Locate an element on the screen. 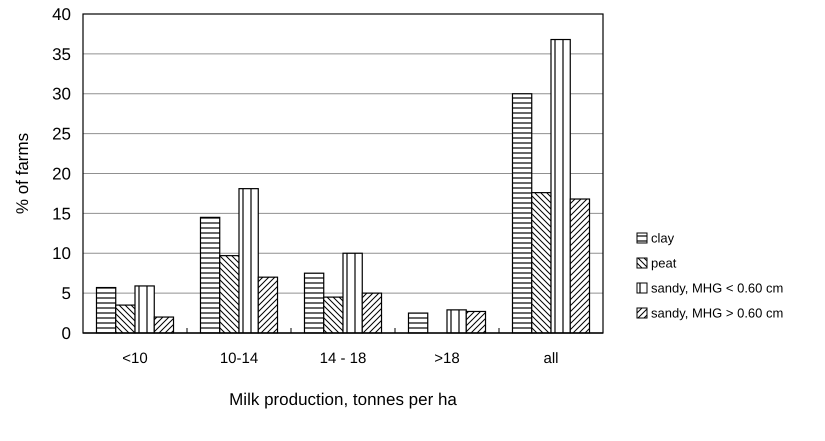  x-tick-label: >18 is located at coordinates (447, 358).